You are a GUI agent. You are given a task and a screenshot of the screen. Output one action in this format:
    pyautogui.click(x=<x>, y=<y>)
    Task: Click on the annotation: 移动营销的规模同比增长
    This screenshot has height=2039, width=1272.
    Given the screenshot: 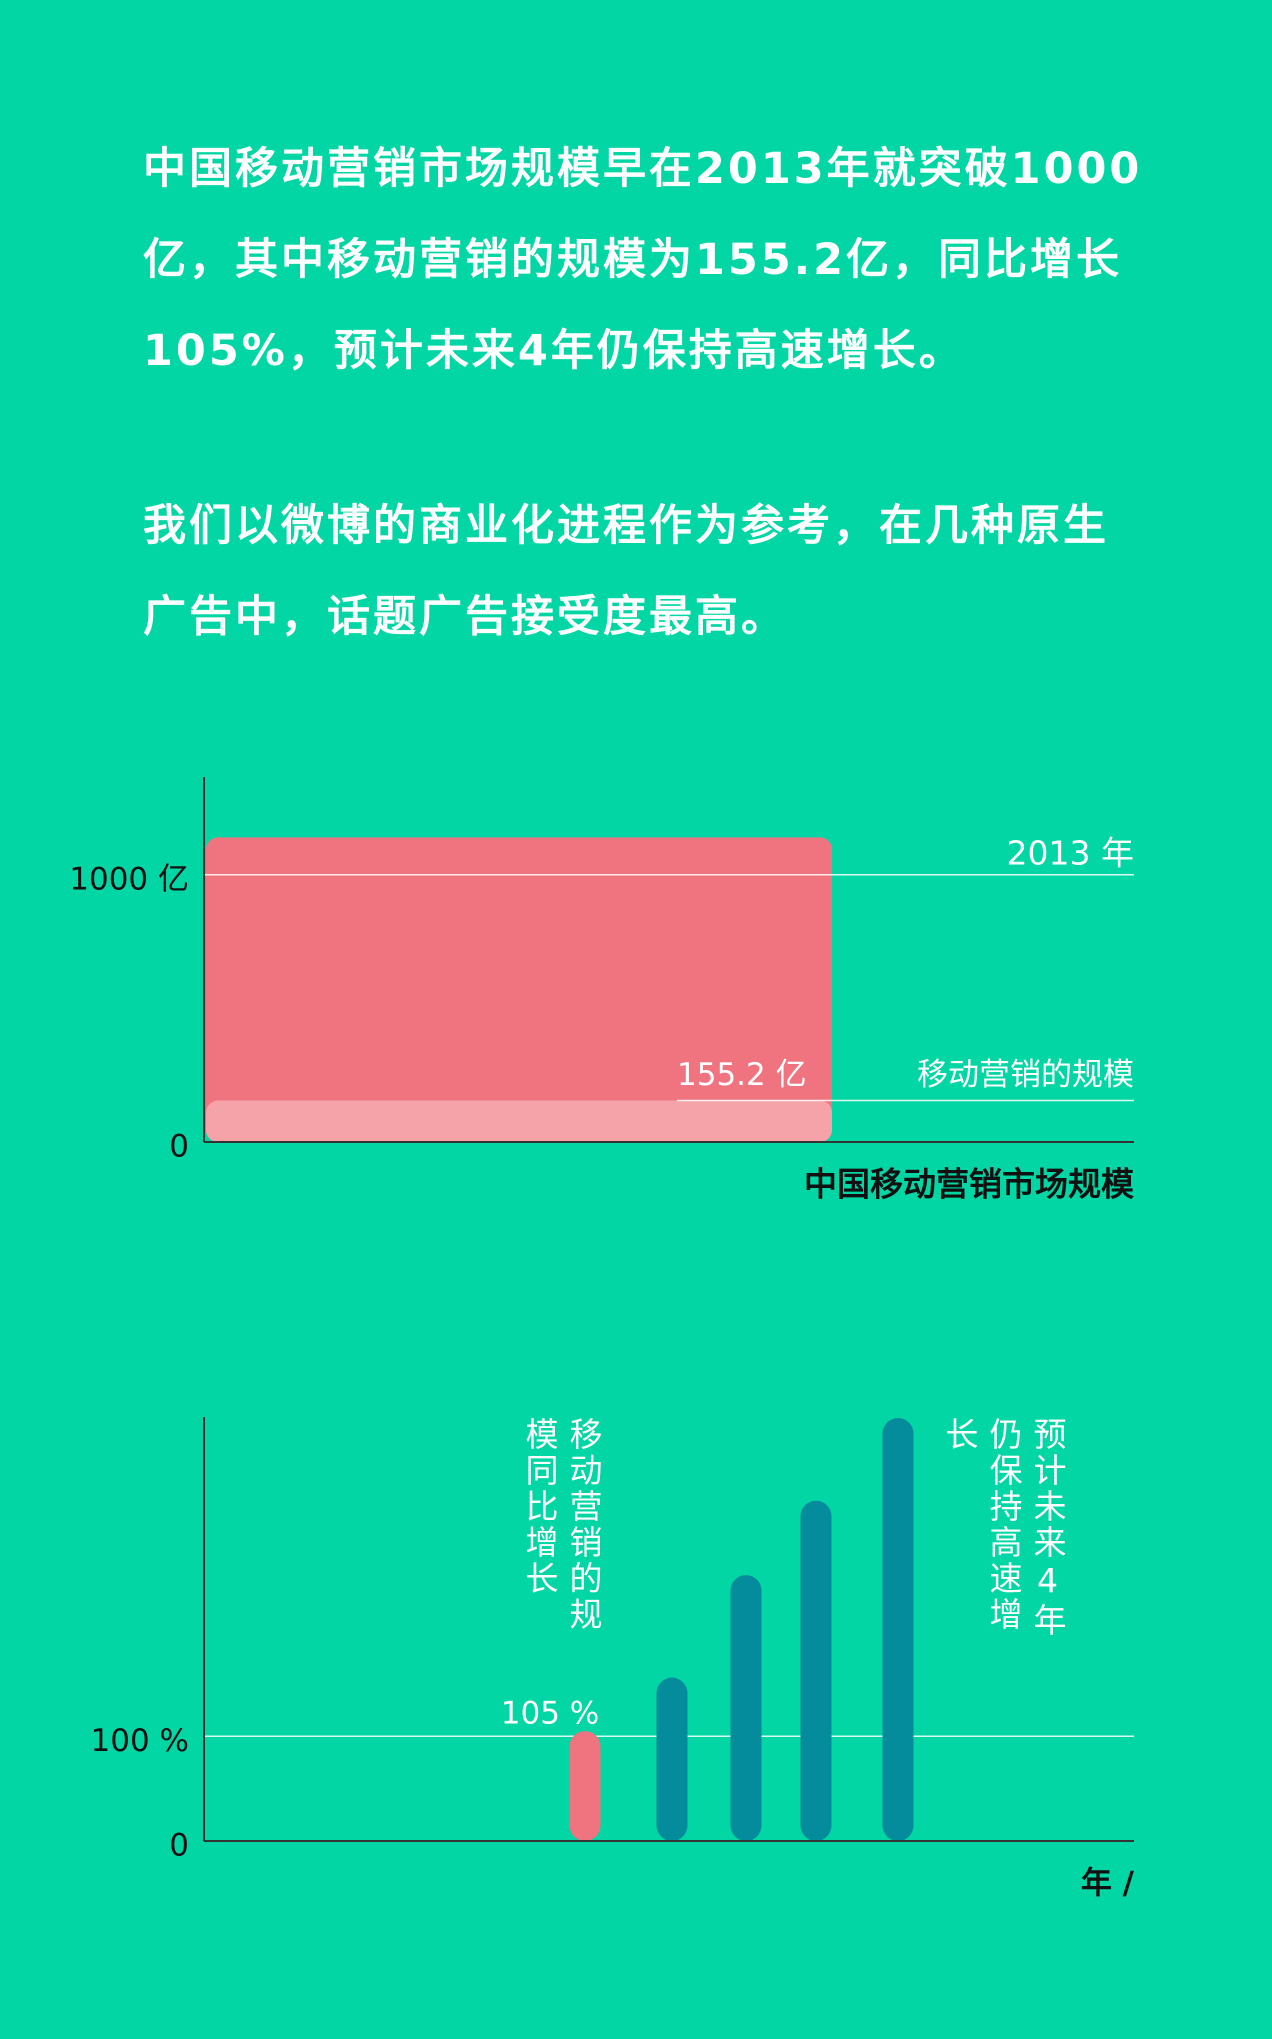 What is the action you would take?
    pyautogui.click(x=561, y=1525)
    